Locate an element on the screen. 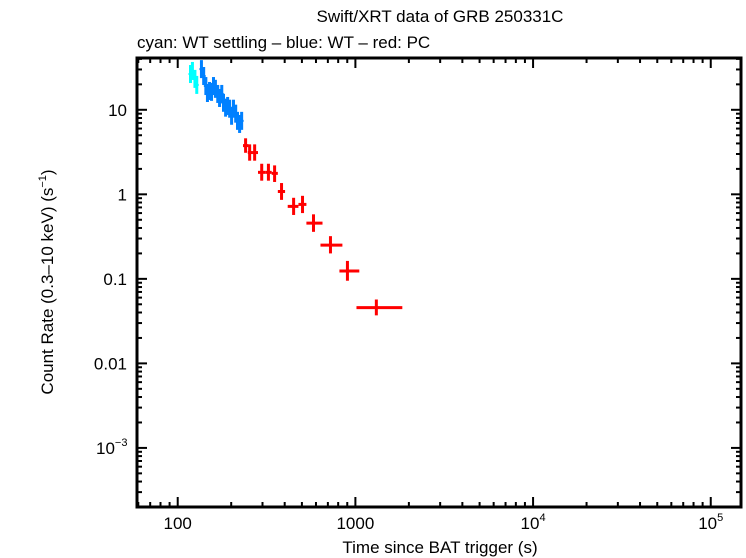 This screenshot has height=558, width=746. x-tick-label: 10⁵ is located at coordinates (710, 522).